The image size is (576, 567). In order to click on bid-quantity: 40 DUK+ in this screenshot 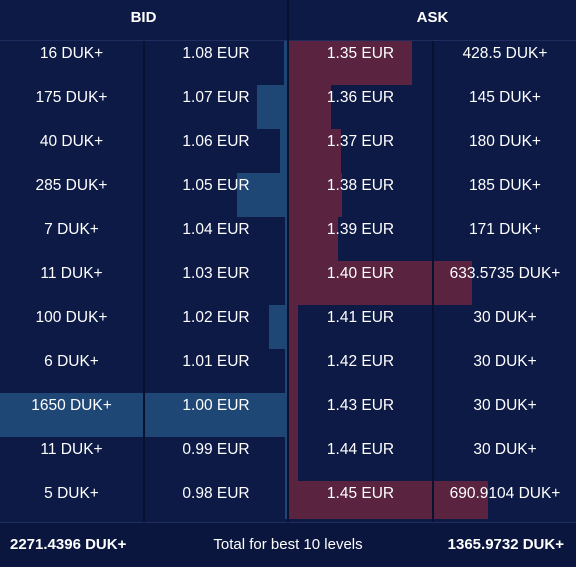, I will do `click(71, 141)`.